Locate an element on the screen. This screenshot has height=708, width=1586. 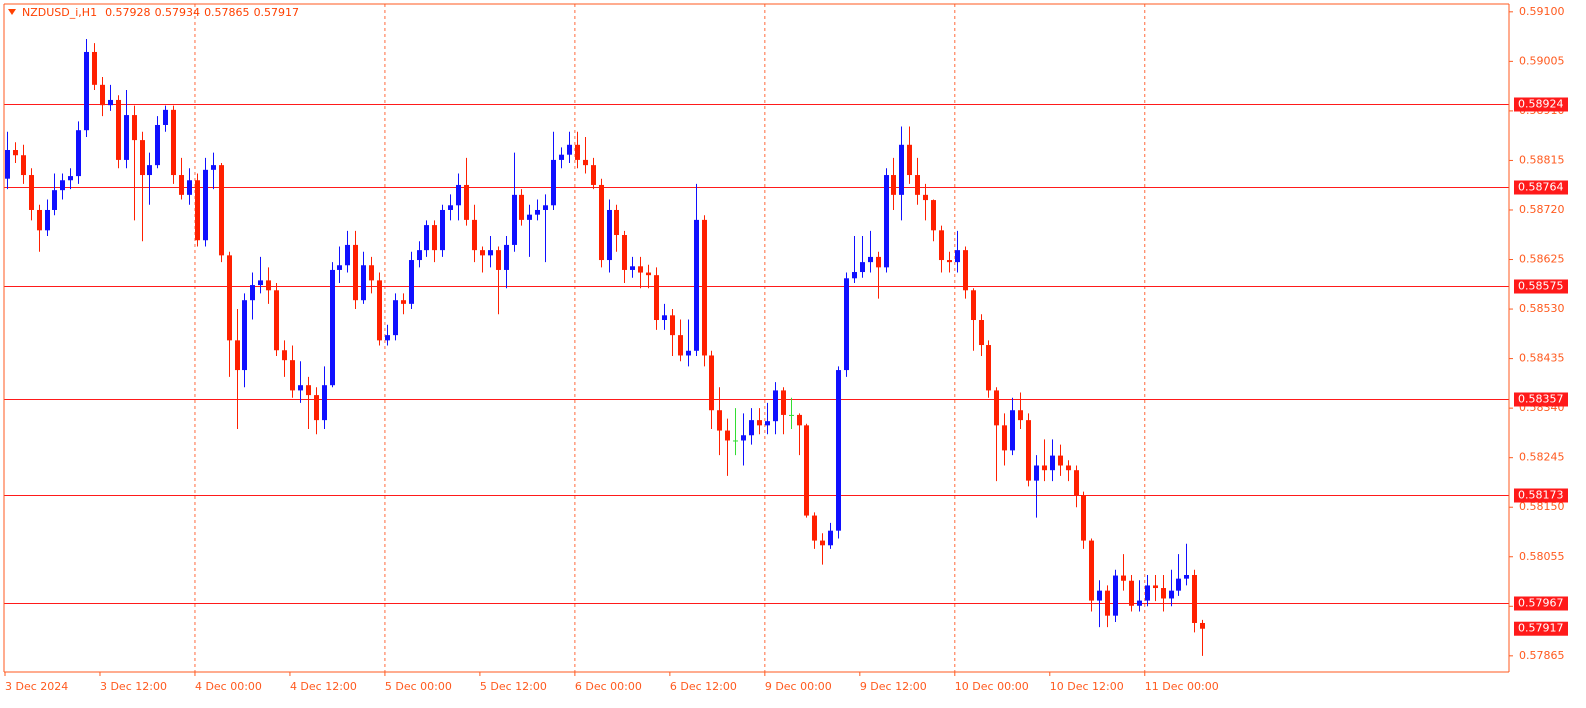
x-tick-label: 9 Dec 00:00 is located at coordinates (798, 686).